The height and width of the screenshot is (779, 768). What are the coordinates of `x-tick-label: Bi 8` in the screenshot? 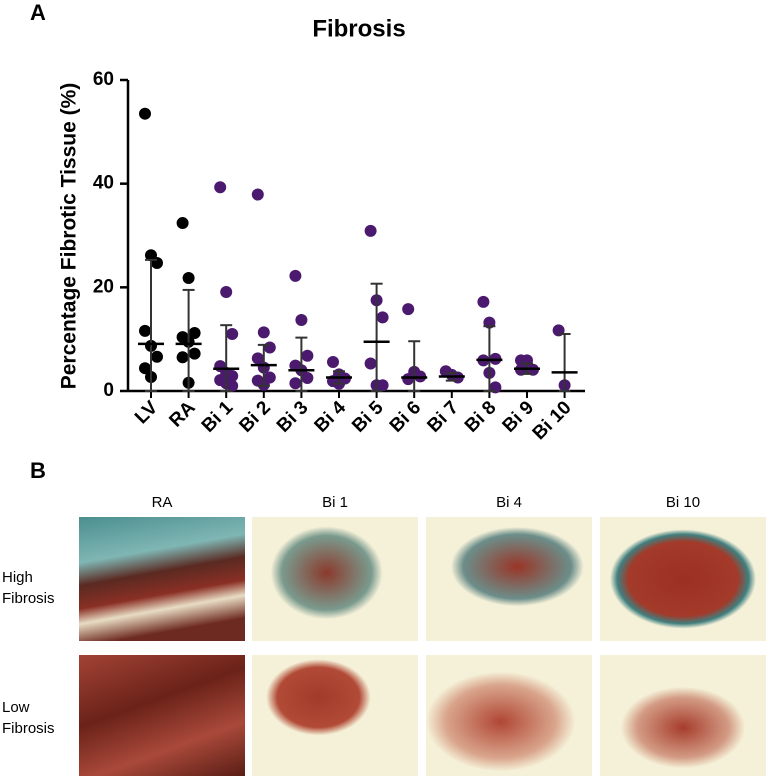 It's located at (480, 416).